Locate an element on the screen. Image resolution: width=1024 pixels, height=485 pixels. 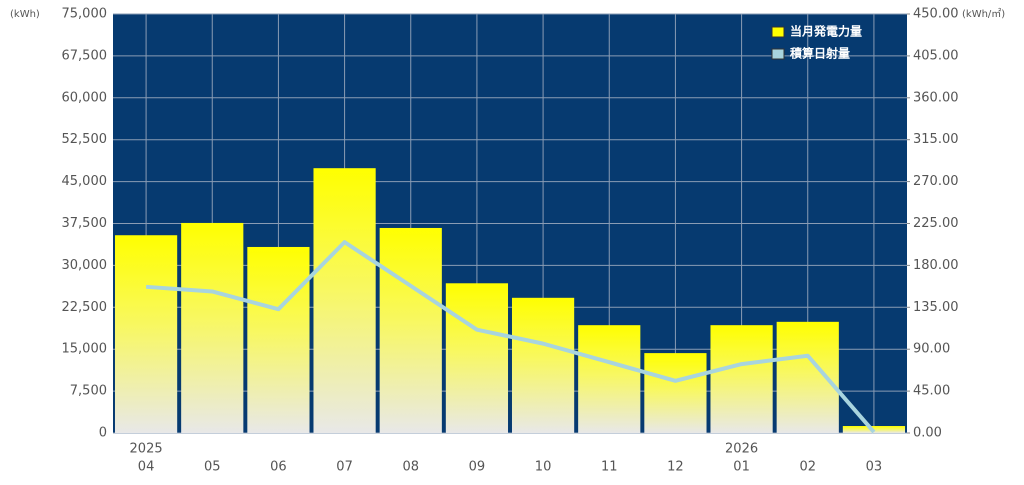
x-tick-label: 07 is located at coordinates (344, 467).